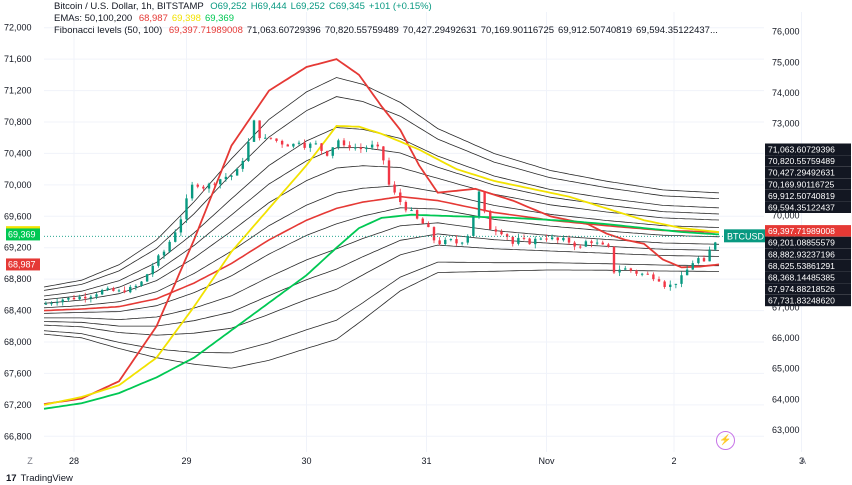 This screenshot has width=852, height=485. I want to click on legend-emas-values: 68,987 69,398 69,369, so click(184, 18).